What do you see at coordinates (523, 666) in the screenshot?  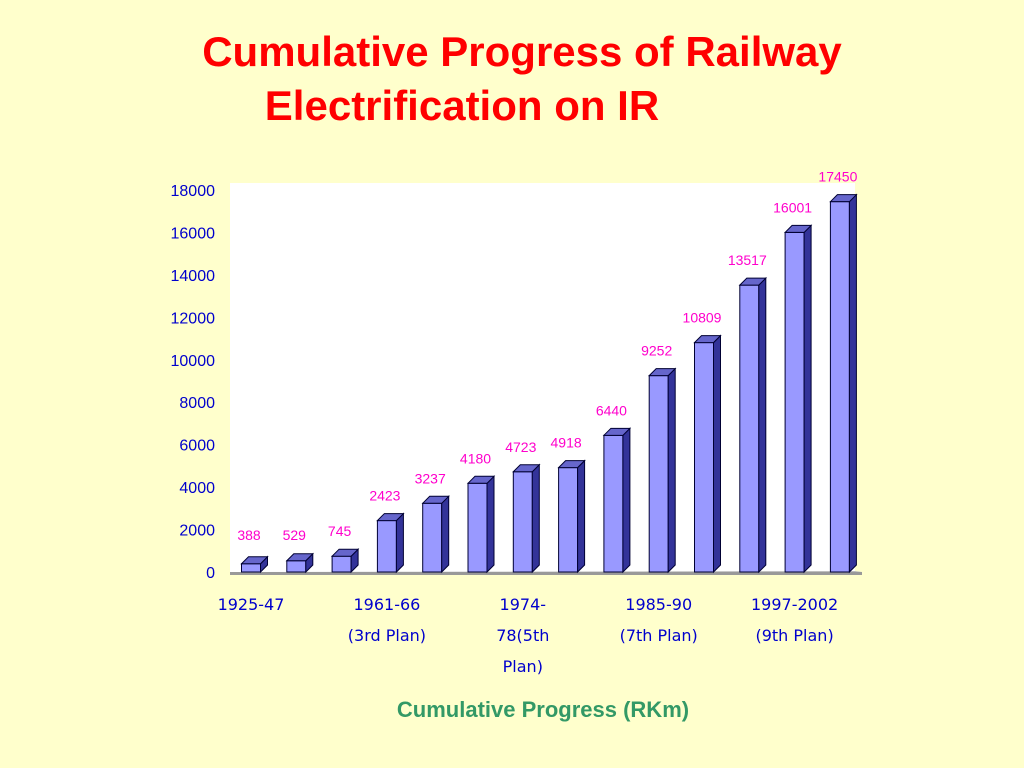 I see `x-tick-label: Plan)` at bounding box center [523, 666].